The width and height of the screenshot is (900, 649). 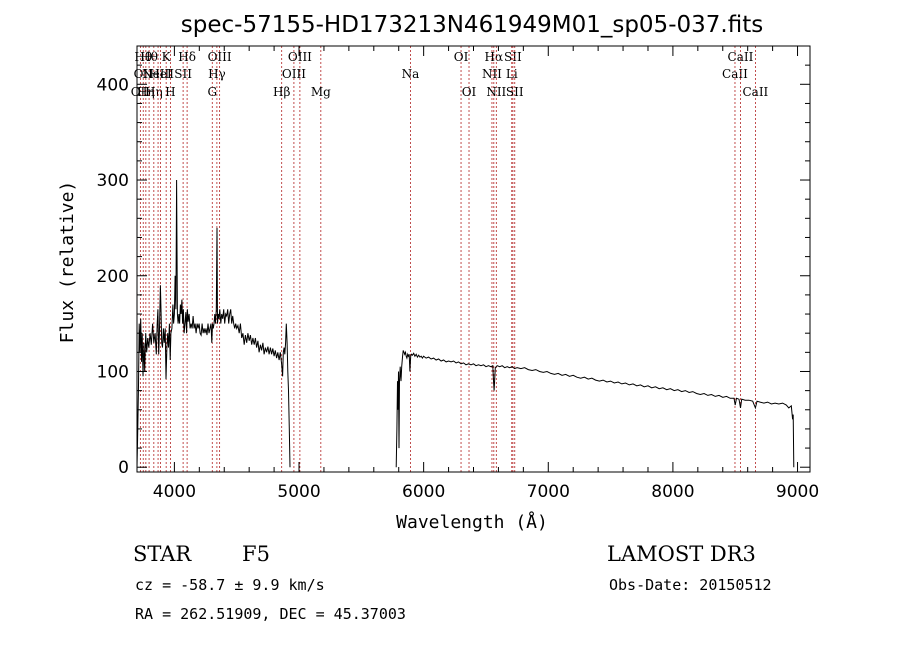 I want to click on y-axis-label: Flux (relative), so click(x=67, y=262).